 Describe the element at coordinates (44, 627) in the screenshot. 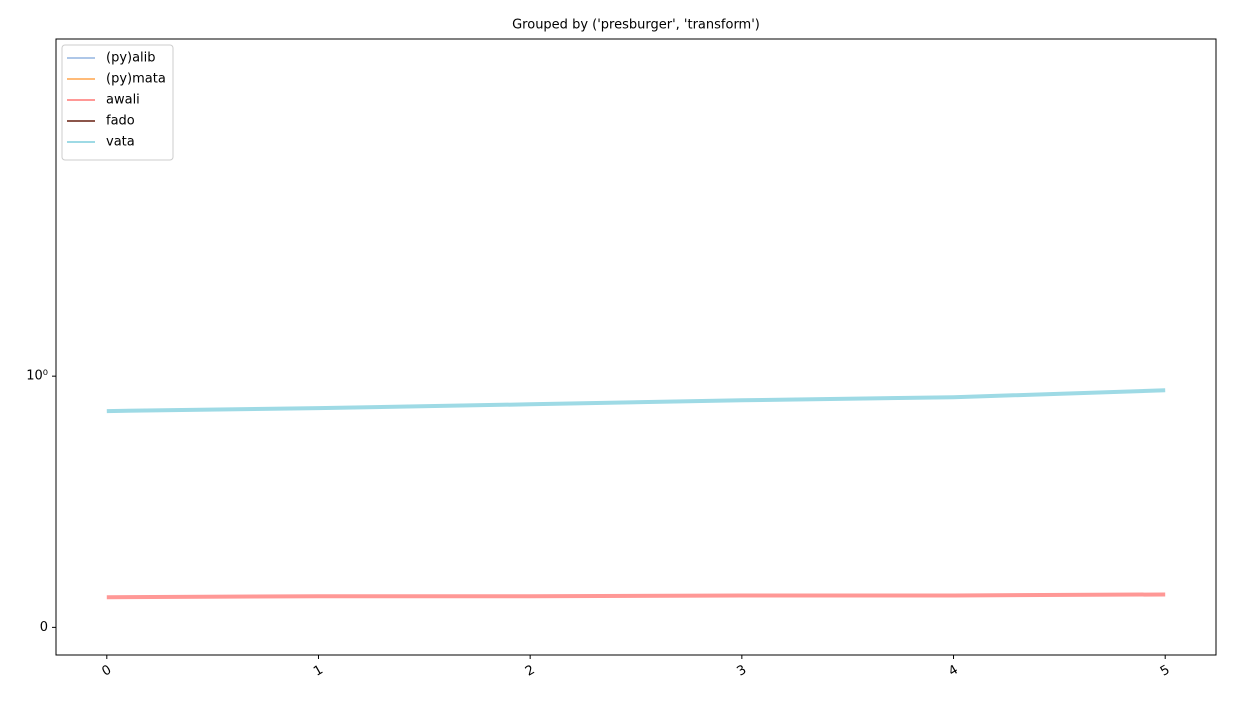

I see `y-tick-label: 0` at that location.